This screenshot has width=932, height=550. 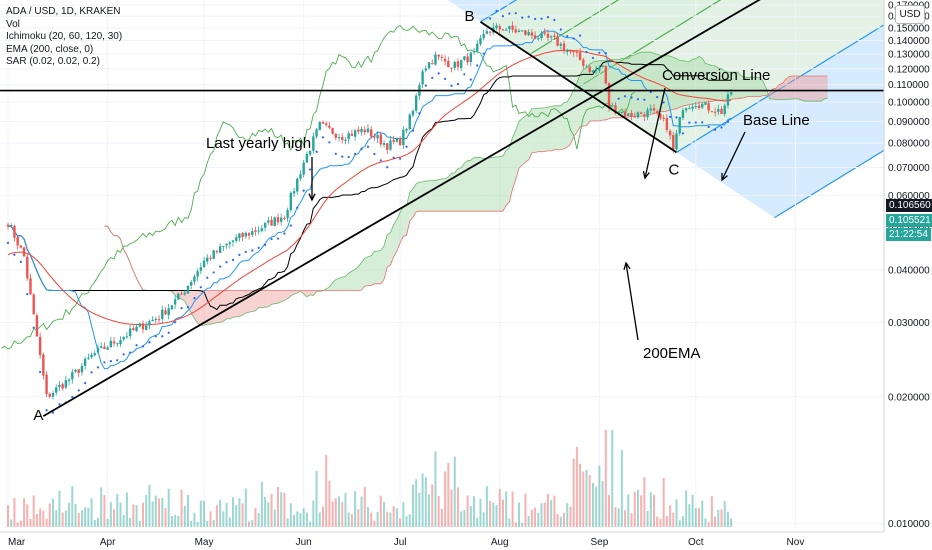 I want to click on x-tick-label-mar: Mar, so click(x=17, y=542).